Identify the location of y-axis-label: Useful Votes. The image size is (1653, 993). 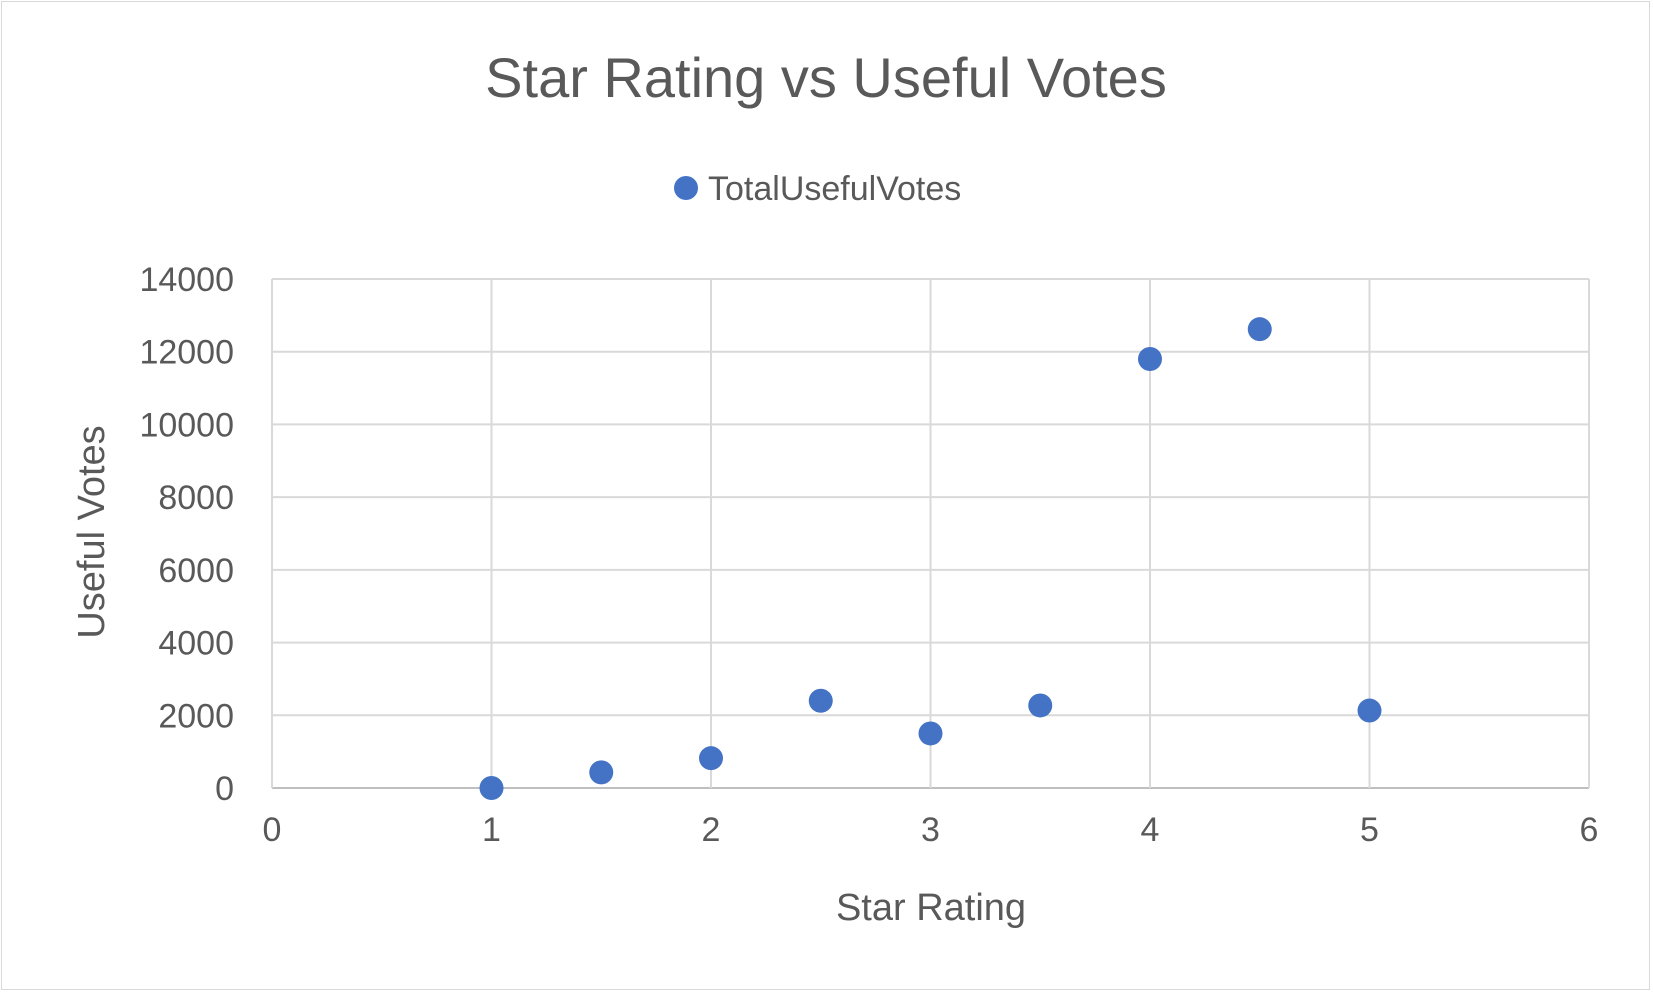
(92, 531).